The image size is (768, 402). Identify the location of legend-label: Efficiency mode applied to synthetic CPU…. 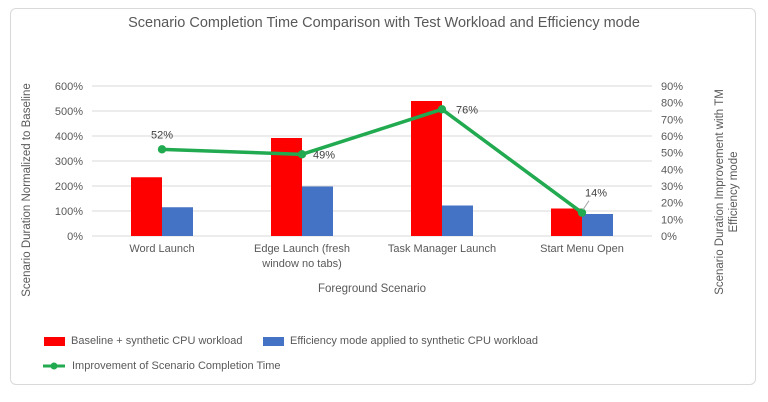
(414, 341).